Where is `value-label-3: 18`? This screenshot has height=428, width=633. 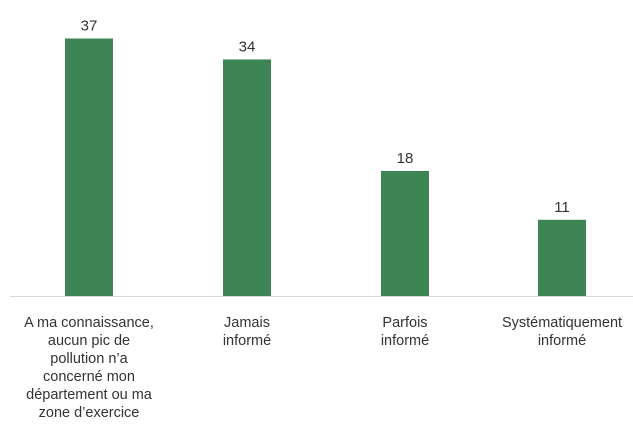
value-label-3: 18 is located at coordinates (405, 158).